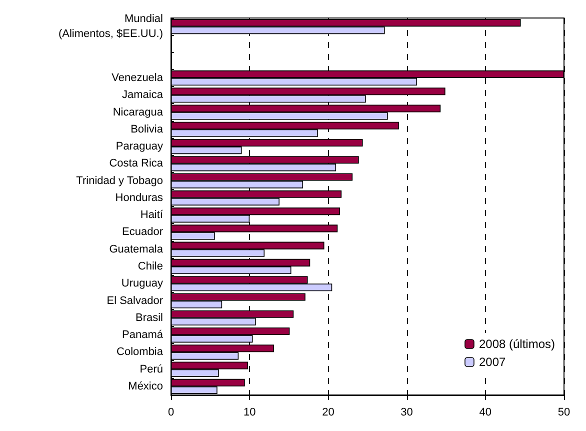 The image size is (586, 431). What do you see at coordinates (110, 26) in the screenshot?
I see `y-tick-label: Mundial (Alimentos, $EE.UU.)` at bounding box center [110, 26].